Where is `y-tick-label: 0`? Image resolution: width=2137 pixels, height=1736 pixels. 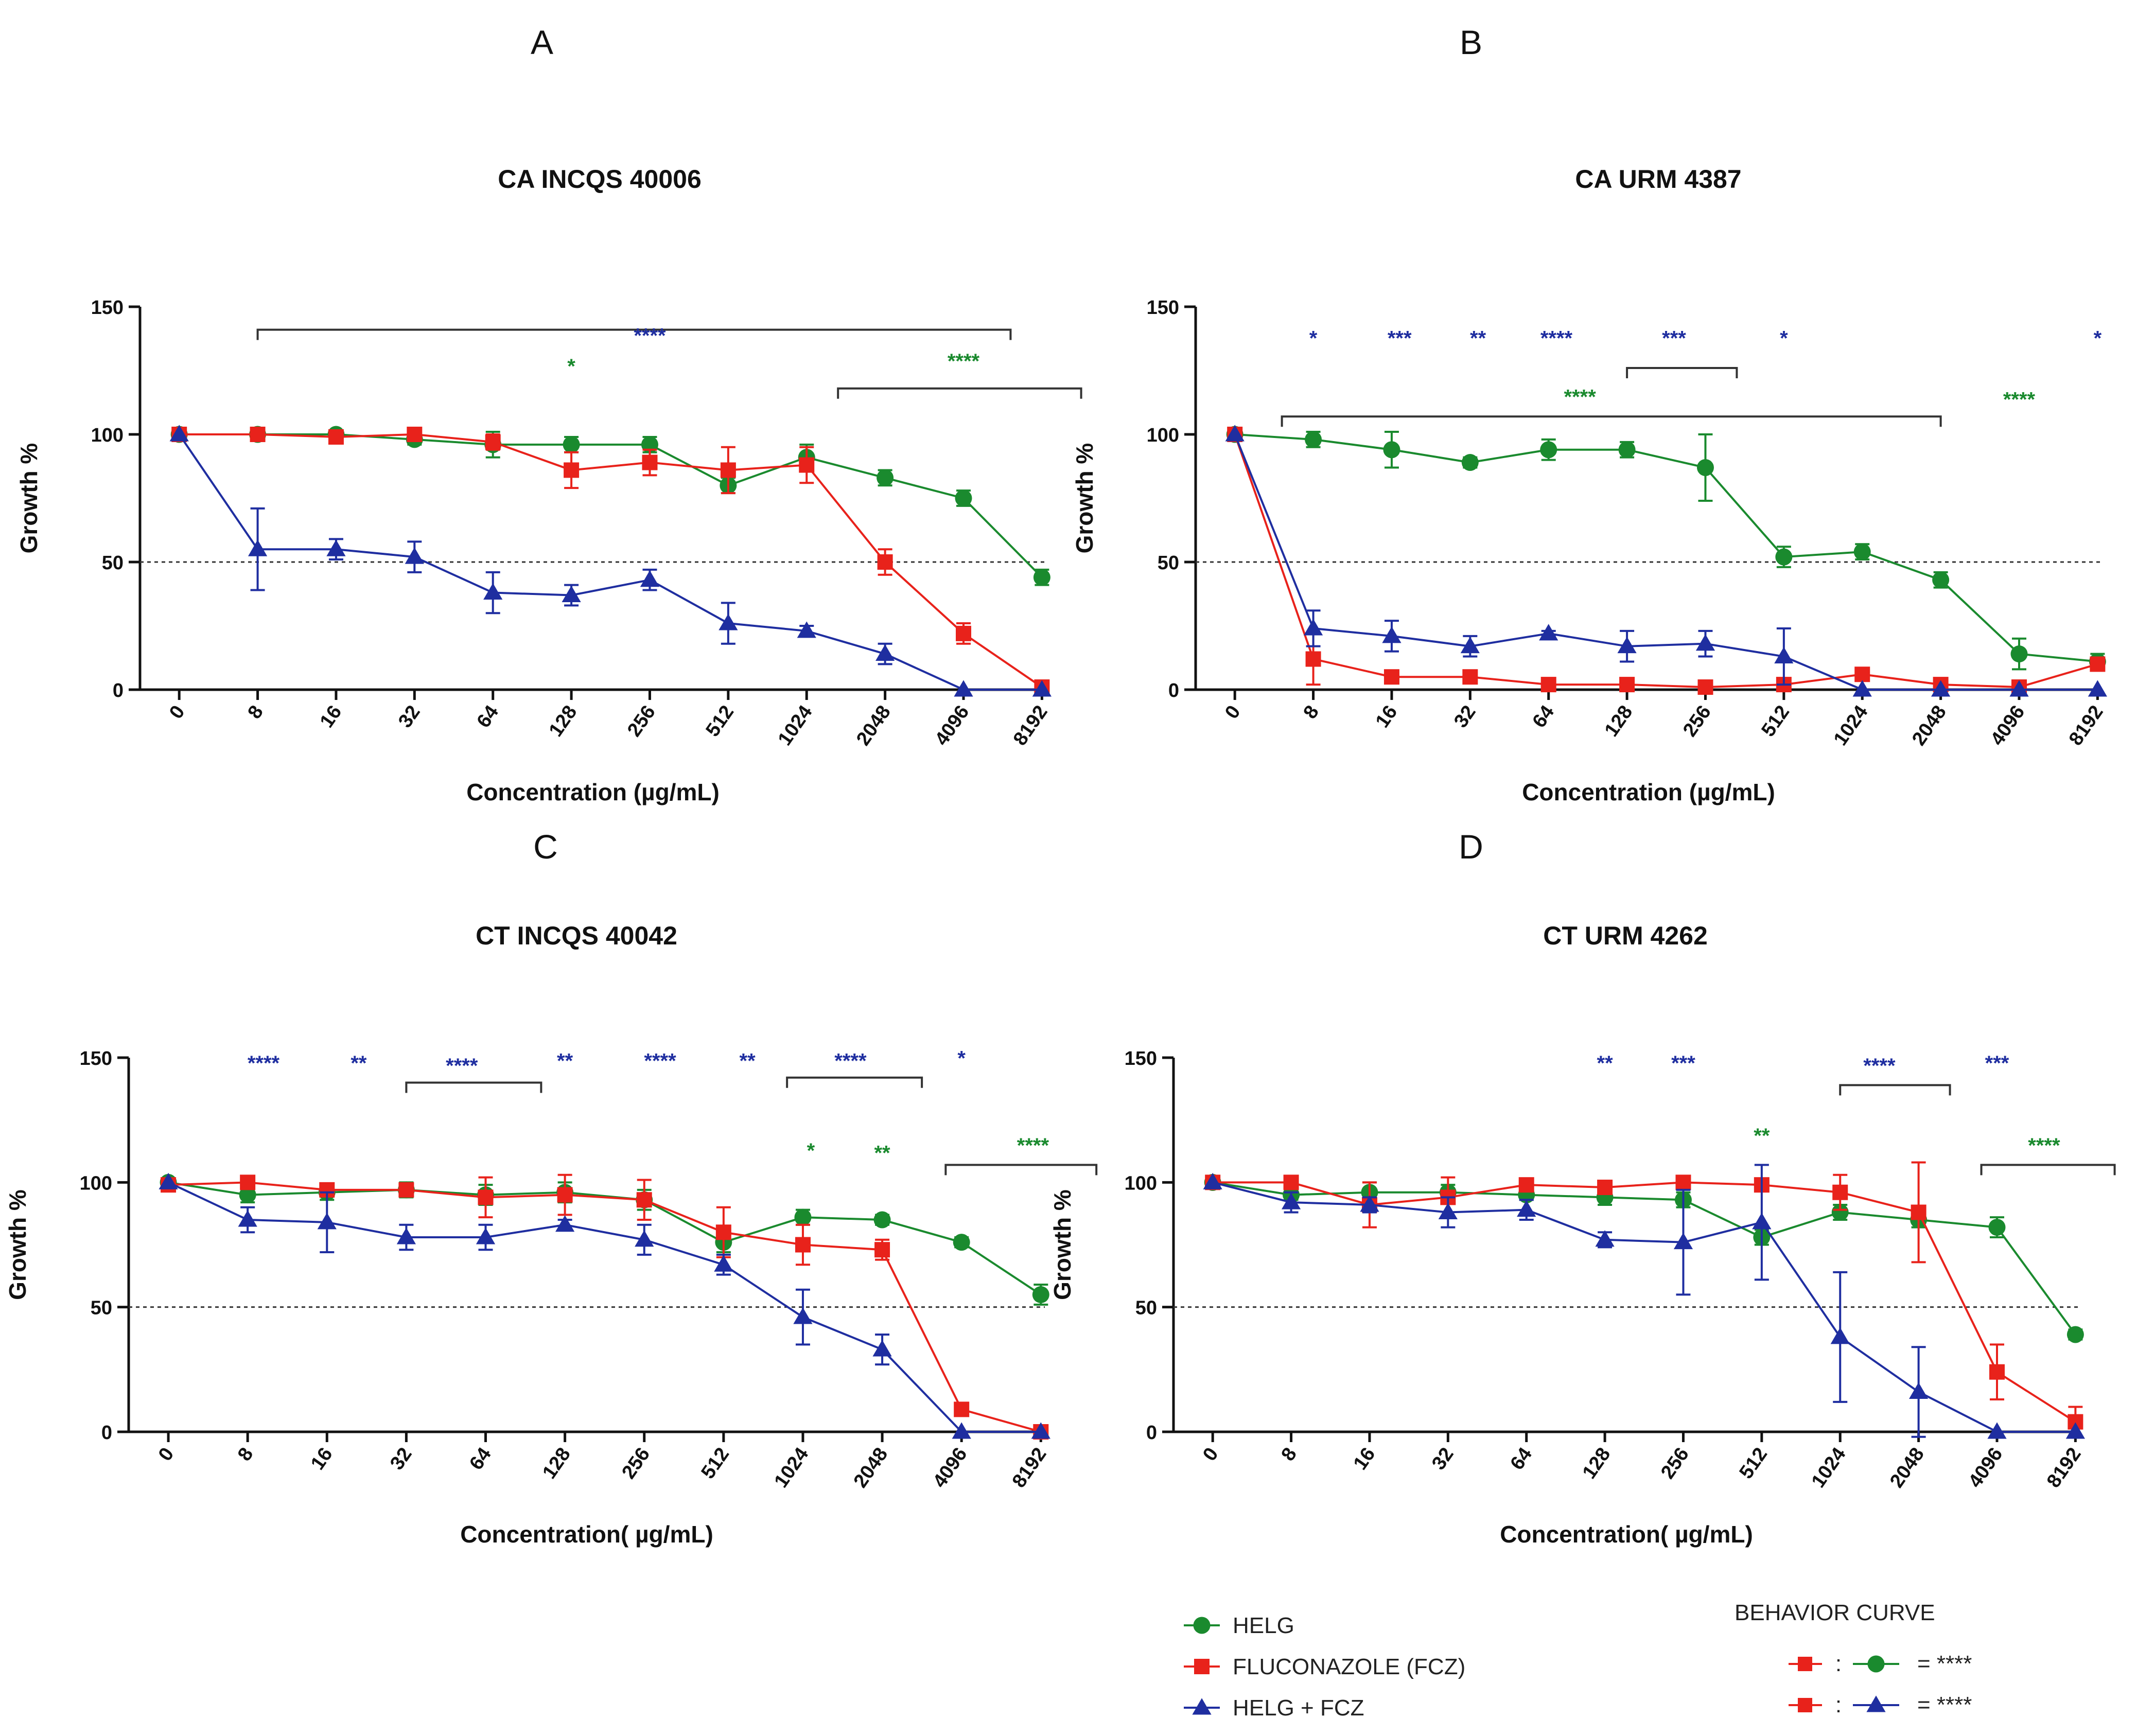 y-tick-label: 0 is located at coordinates (119, 691).